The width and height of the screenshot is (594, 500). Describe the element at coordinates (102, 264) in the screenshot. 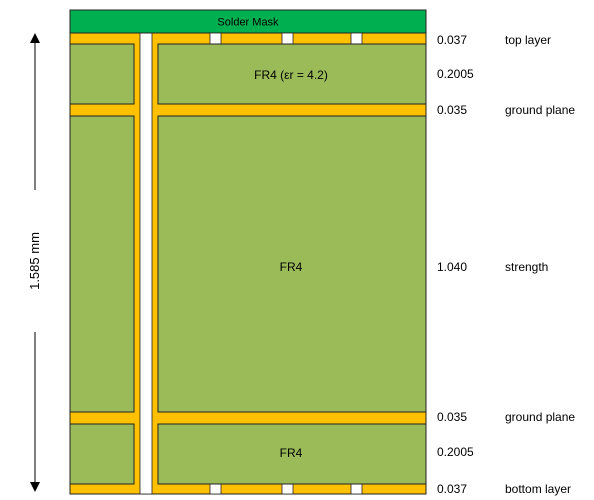

I see `fr4-core-left` at that location.